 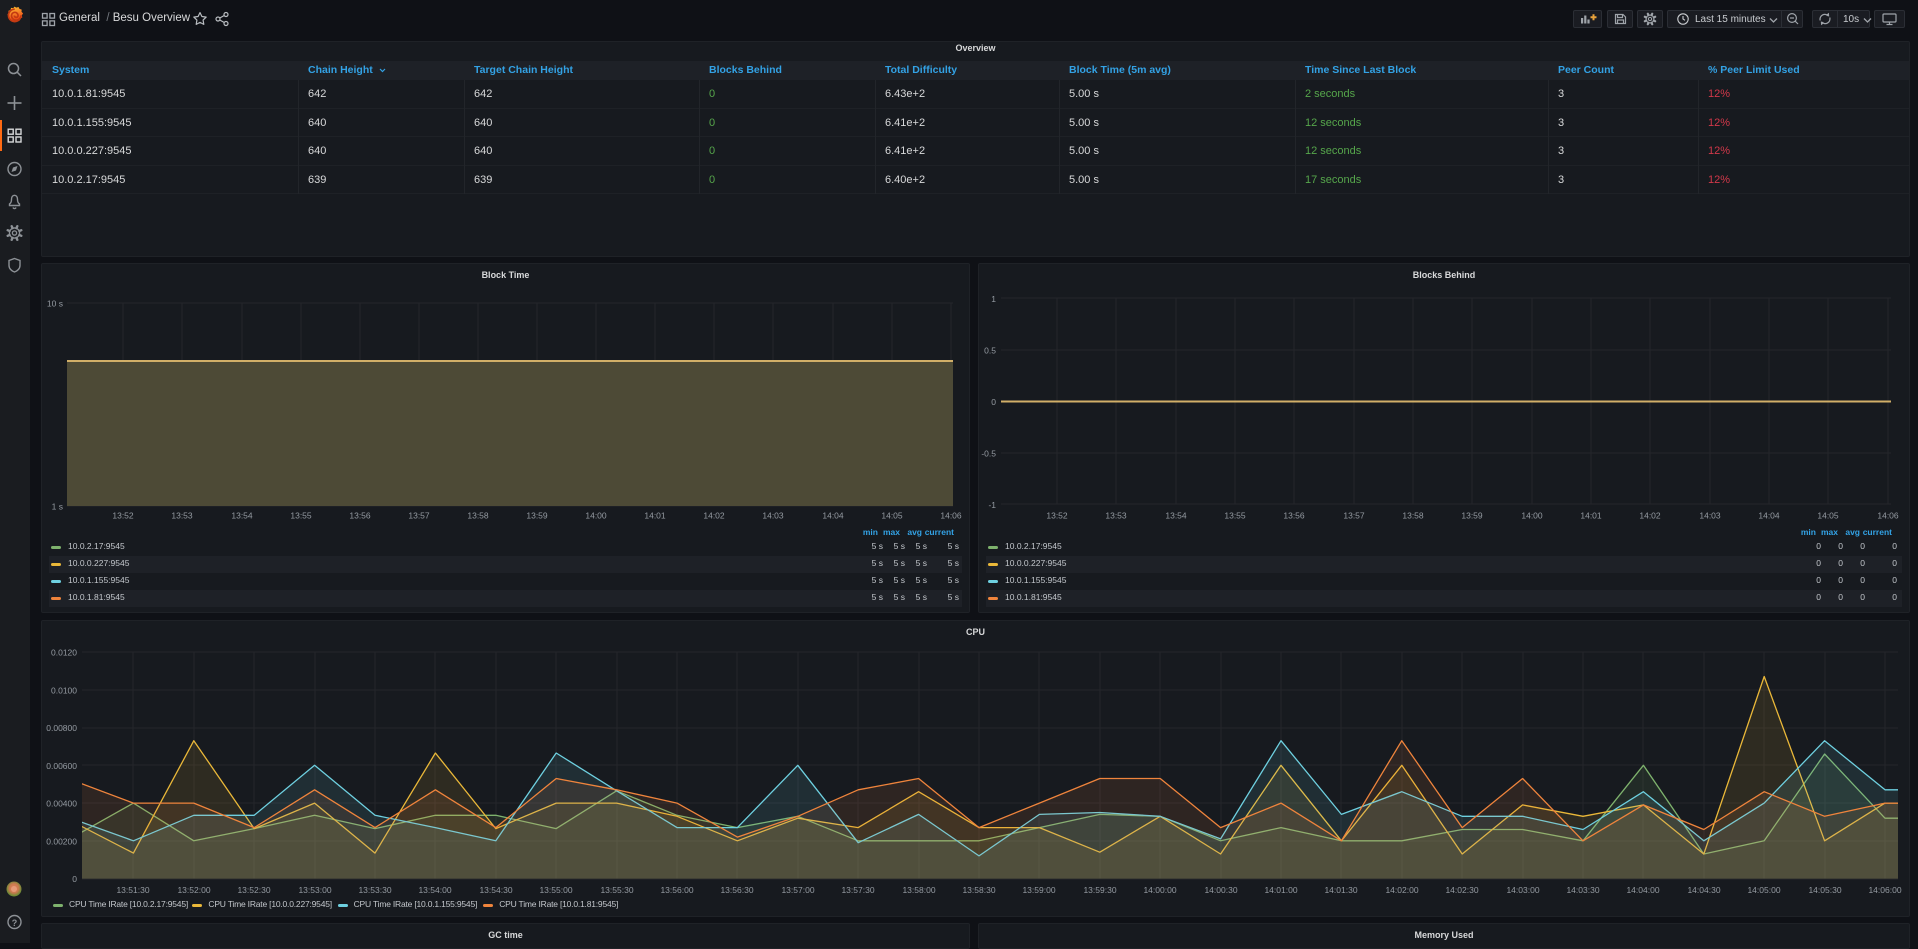 I want to click on svg-text: 13:55:00, so click(x=555, y=890).